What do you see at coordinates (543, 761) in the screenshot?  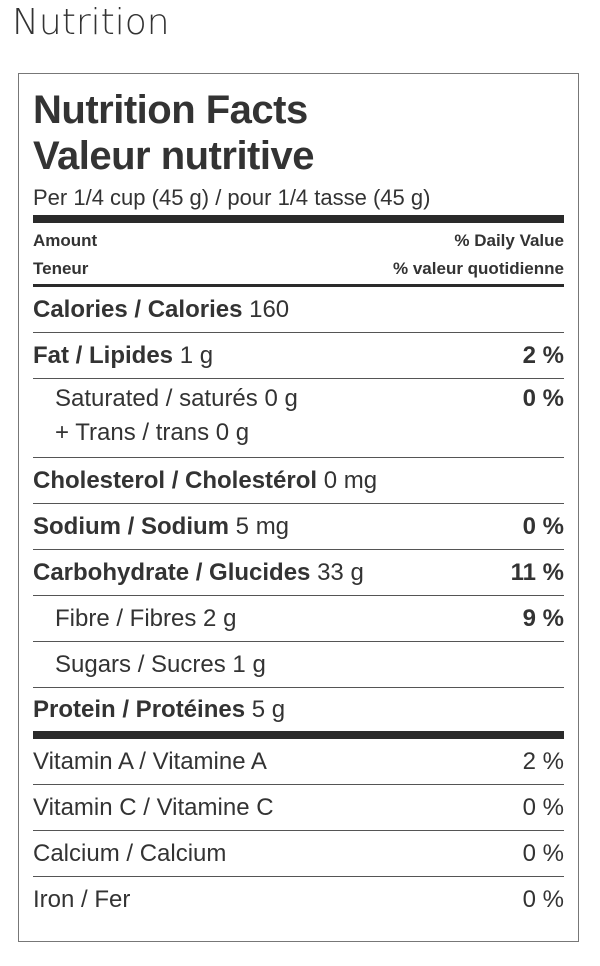 I see `vitamin-dv: 2 %` at bounding box center [543, 761].